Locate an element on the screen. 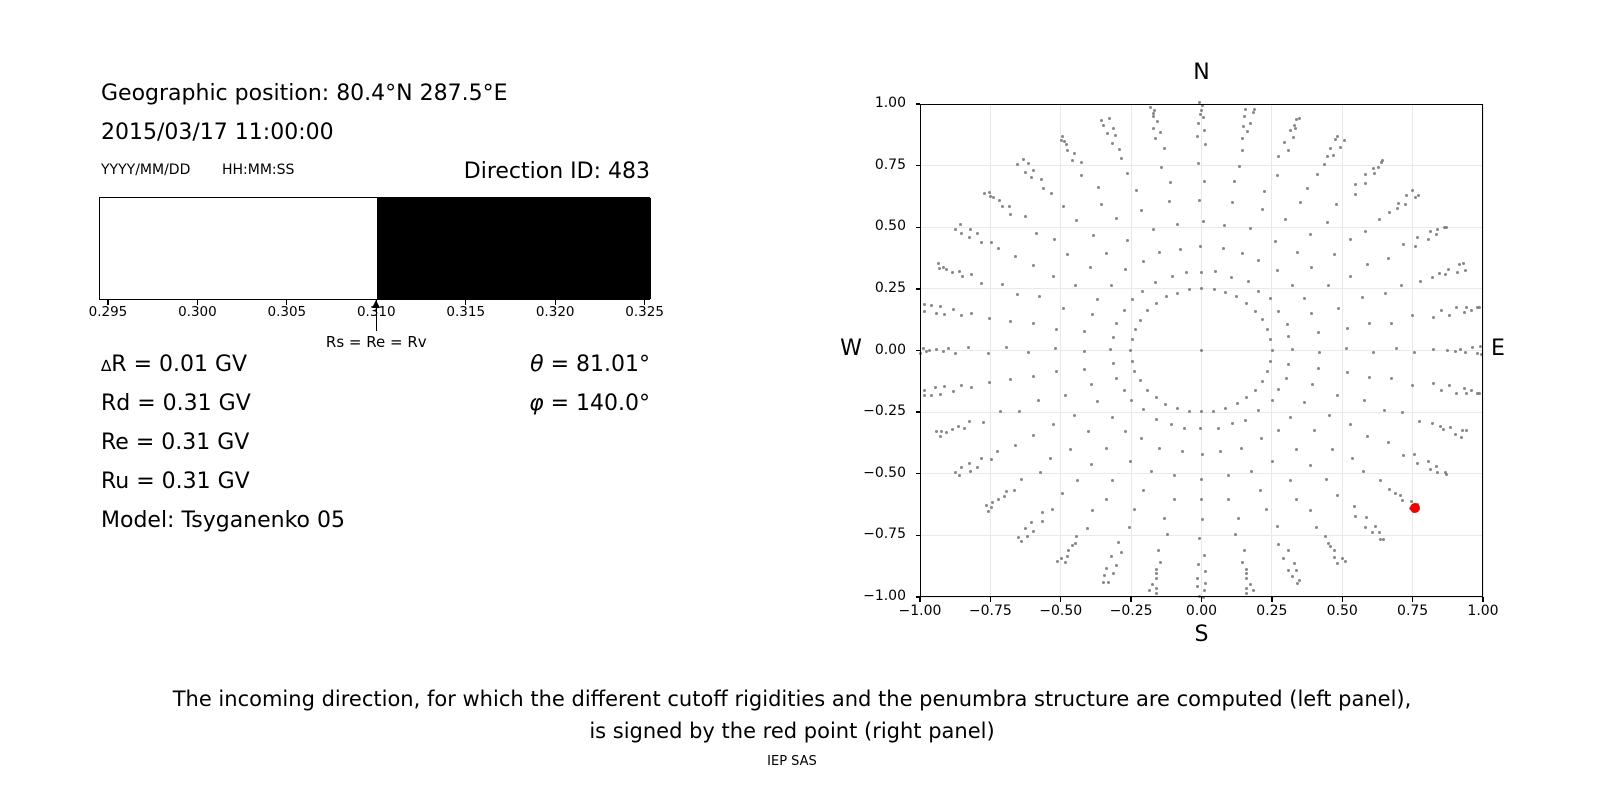 This screenshot has height=800, width=1600. x-tick-label: 0.25 is located at coordinates (1272, 611).